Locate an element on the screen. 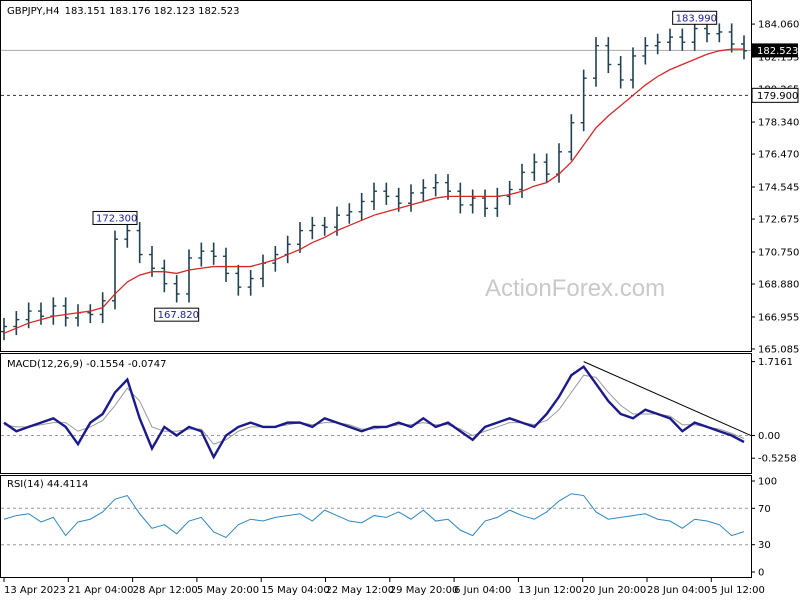  price-tick-label: 172.675 is located at coordinates (778, 220).